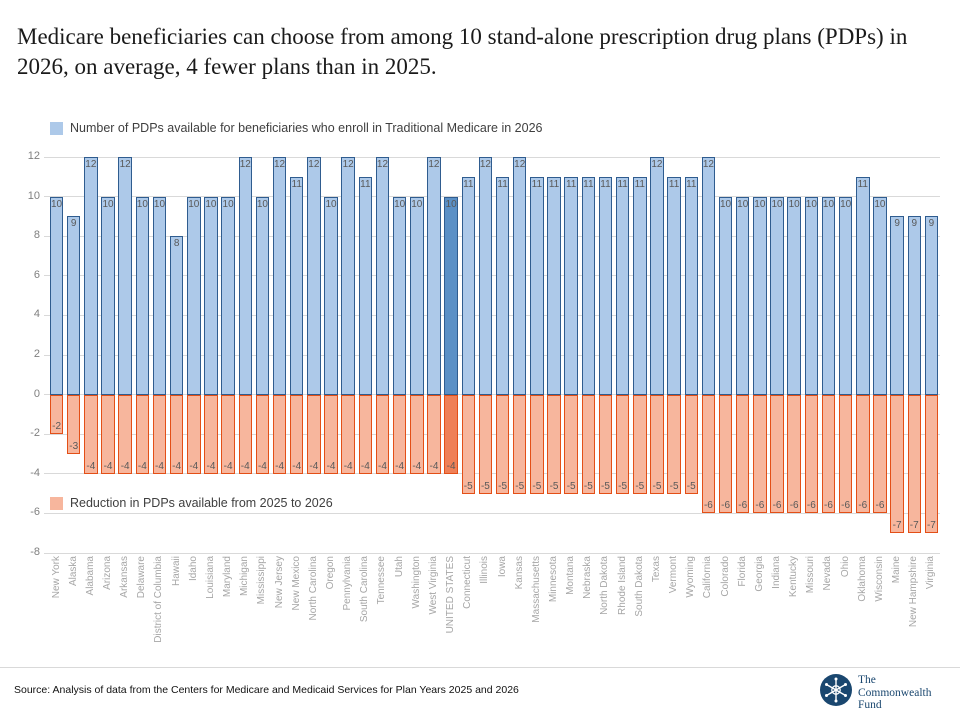 This screenshot has width=960, height=720. I want to click on x-axis-label: Utah, so click(399, 616).